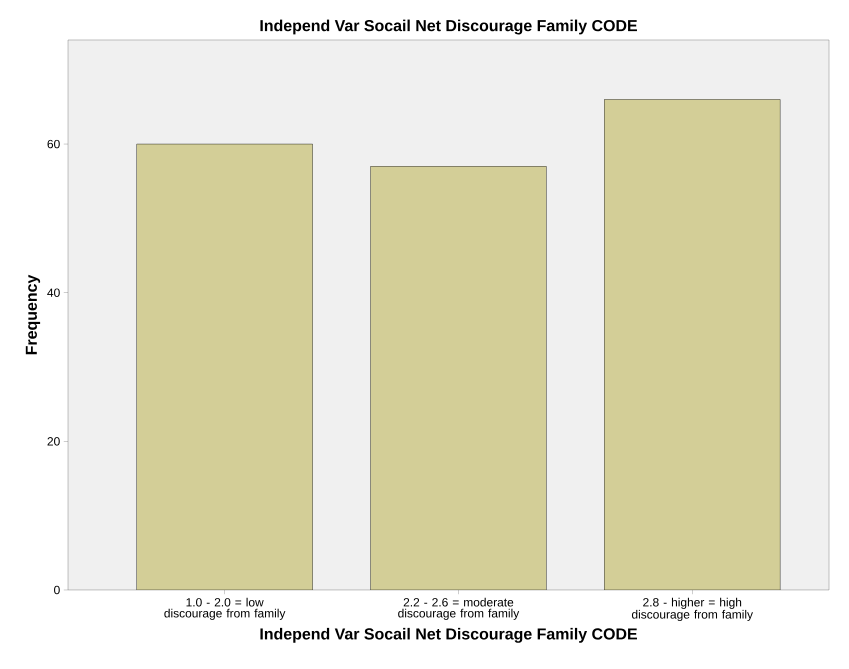 The width and height of the screenshot is (849, 669). Describe the element at coordinates (448, 635) in the screenshot. I see `x-axis-title: Independ Var Socail Net Discourage Family CODE` at that location.